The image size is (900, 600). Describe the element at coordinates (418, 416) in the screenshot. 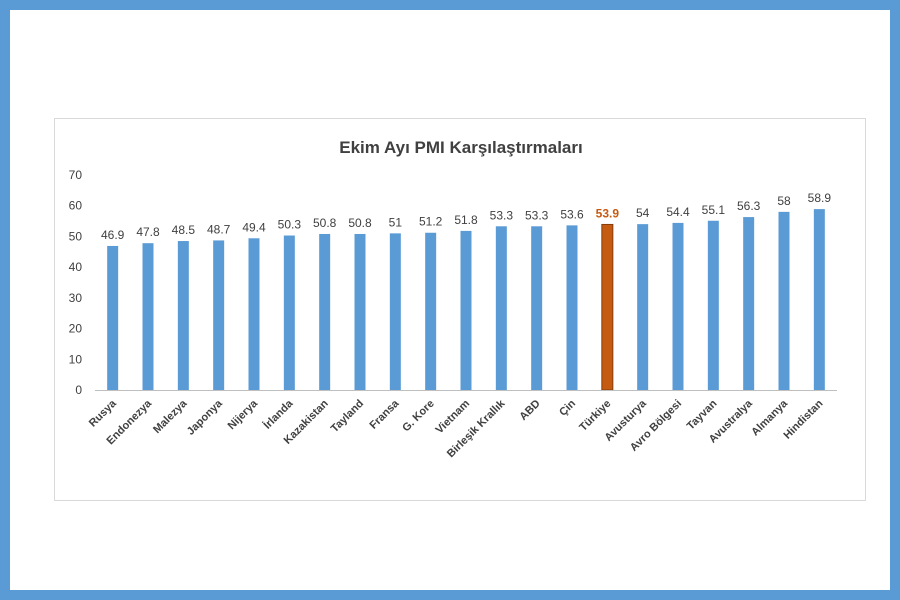

I see `x-tick-label: G. Kore` at that location.